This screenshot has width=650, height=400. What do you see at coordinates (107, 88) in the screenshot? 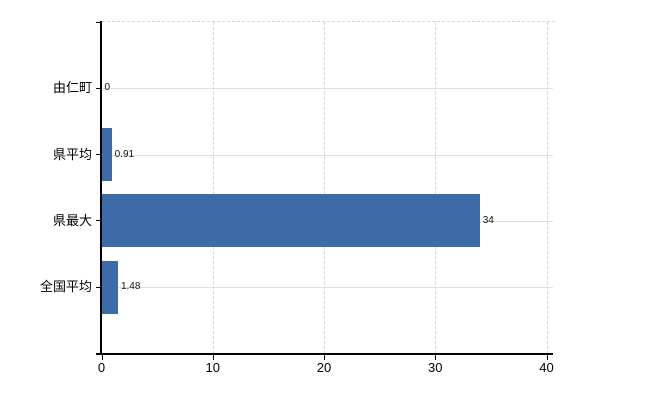
I see `bar-value-label: 0` at bounding box center [107, 88].